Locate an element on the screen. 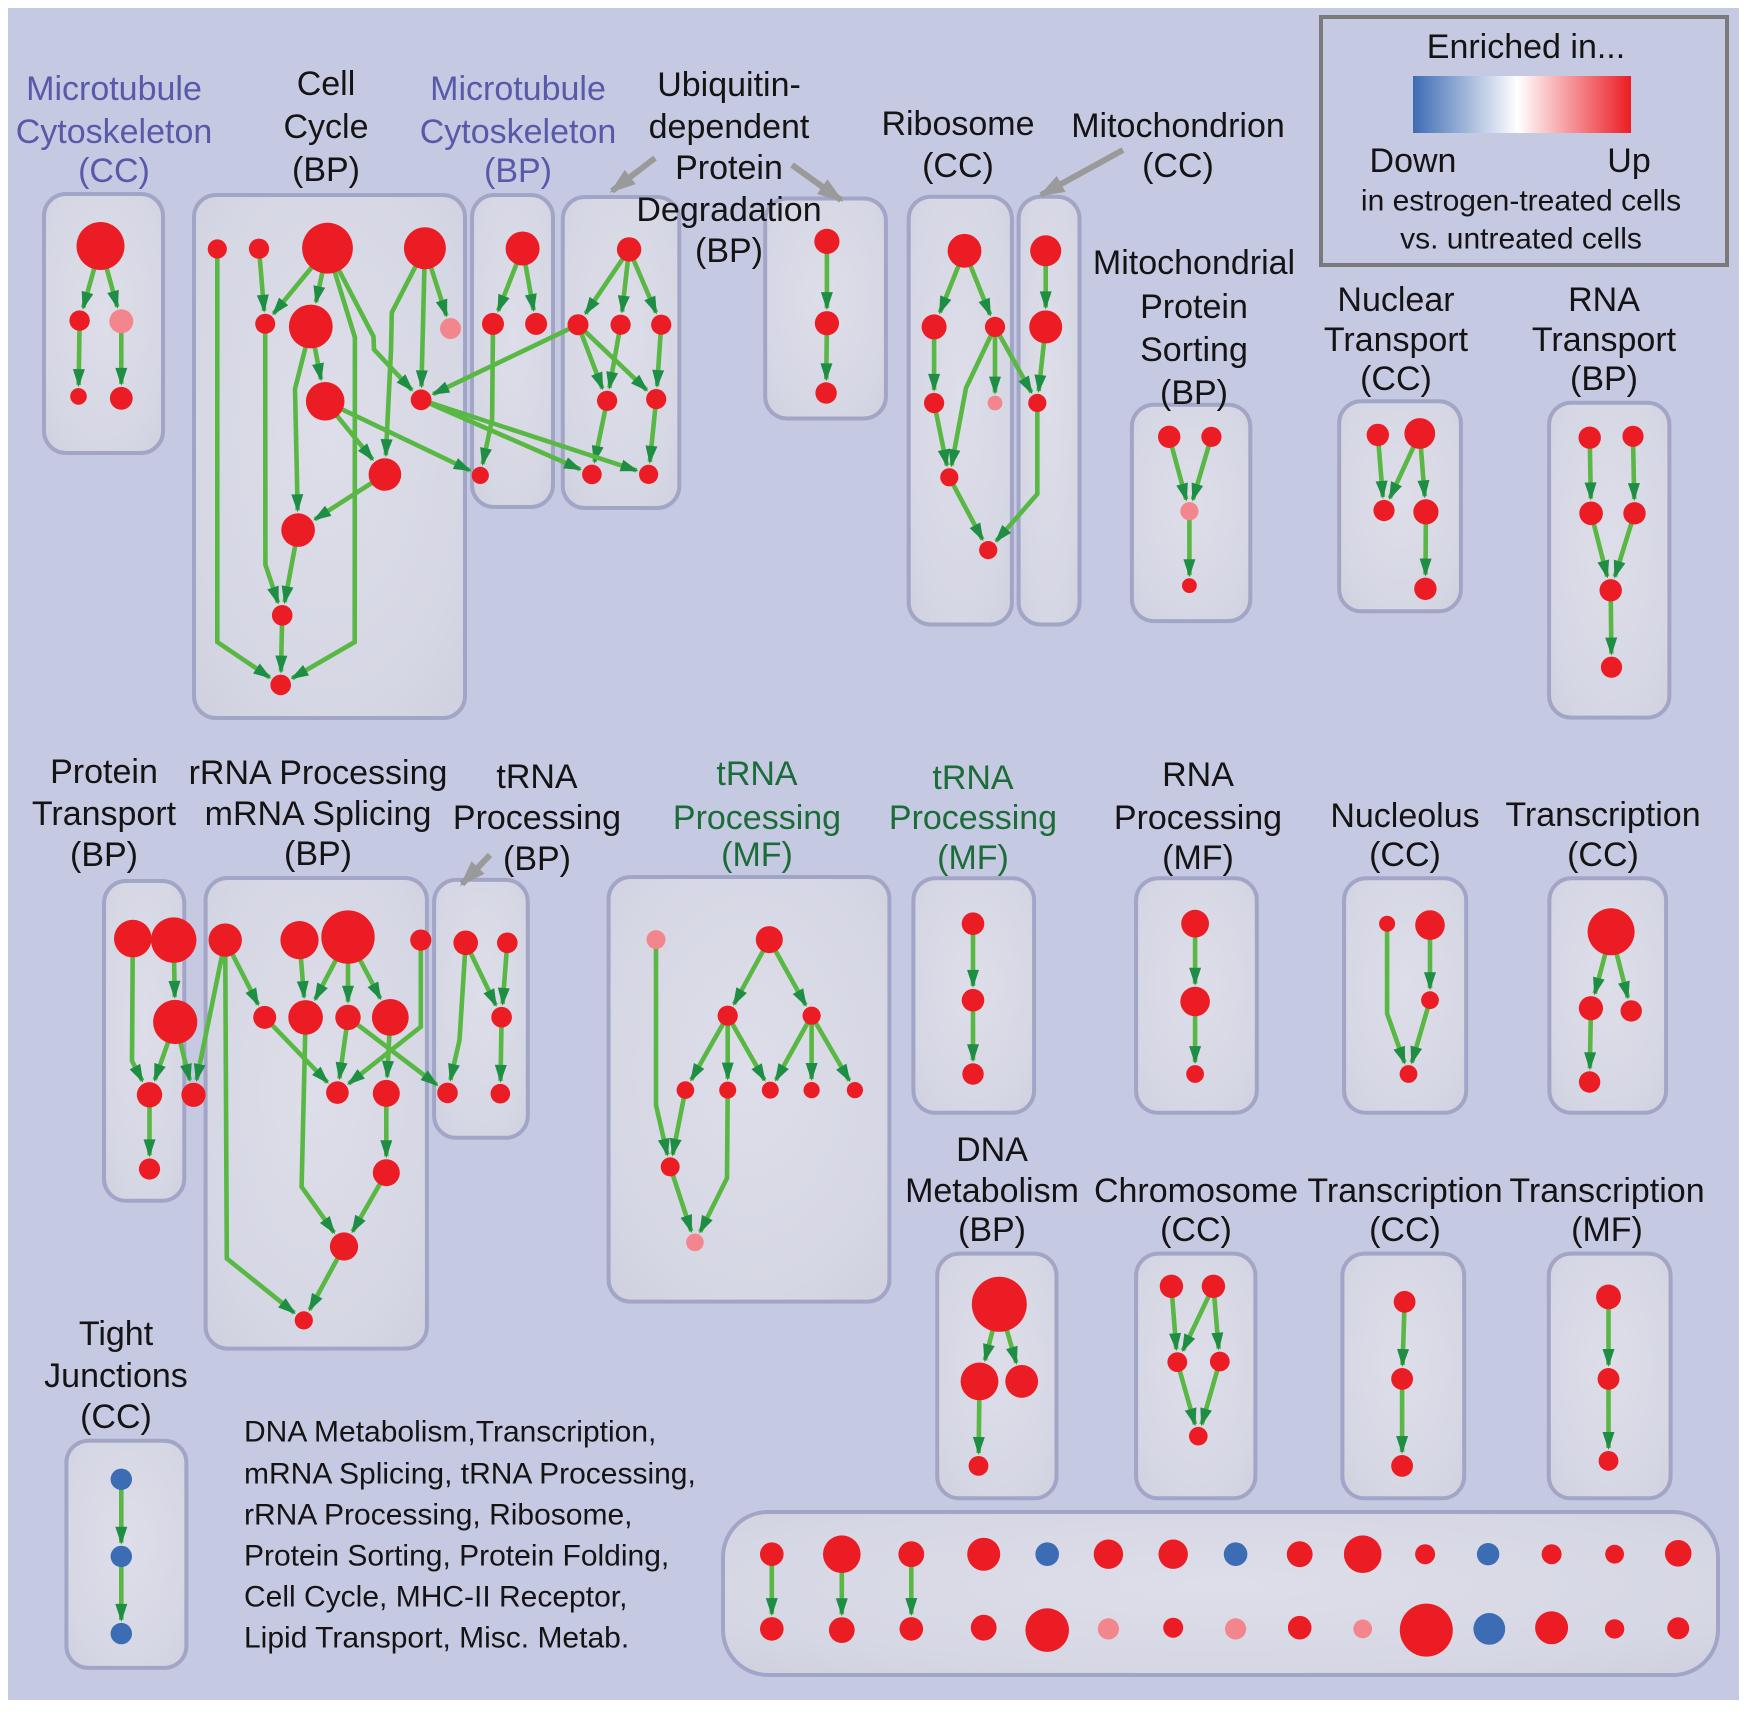  group-trnamf1-label-line: tRNA is located at coordinates (757, 774).